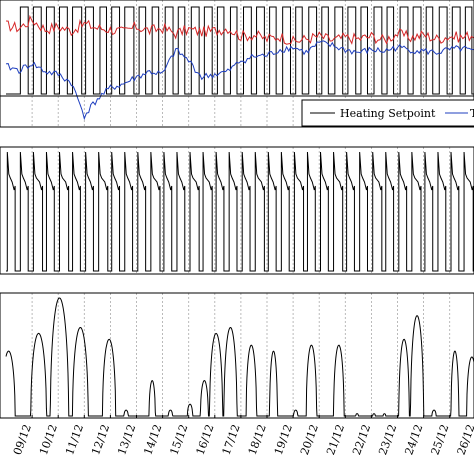 The height and width of the screenshot is (474, 474). Describe the element at coordinates (239, 29) in the screenshot. I see `series-temperature-red` at that location.